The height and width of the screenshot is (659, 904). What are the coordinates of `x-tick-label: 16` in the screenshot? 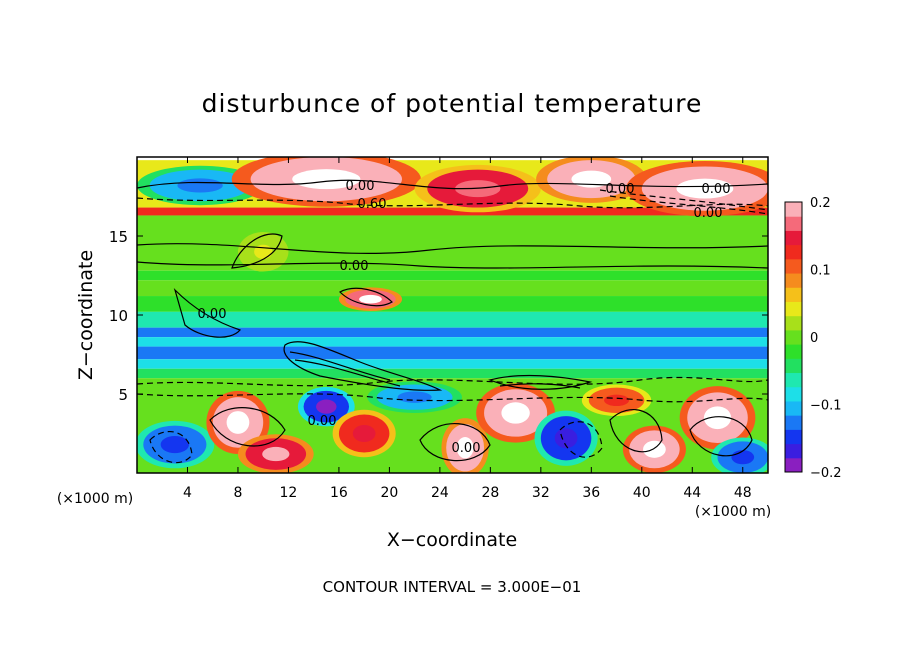 It's located at (339, 493).